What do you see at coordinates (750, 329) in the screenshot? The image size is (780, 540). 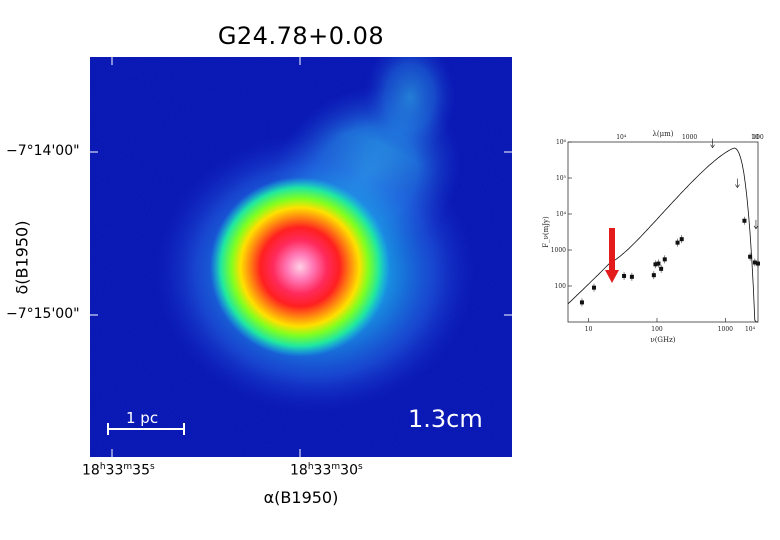 I see `sed-x-tick-label: 10⁴` at bounding box center [750, 329].